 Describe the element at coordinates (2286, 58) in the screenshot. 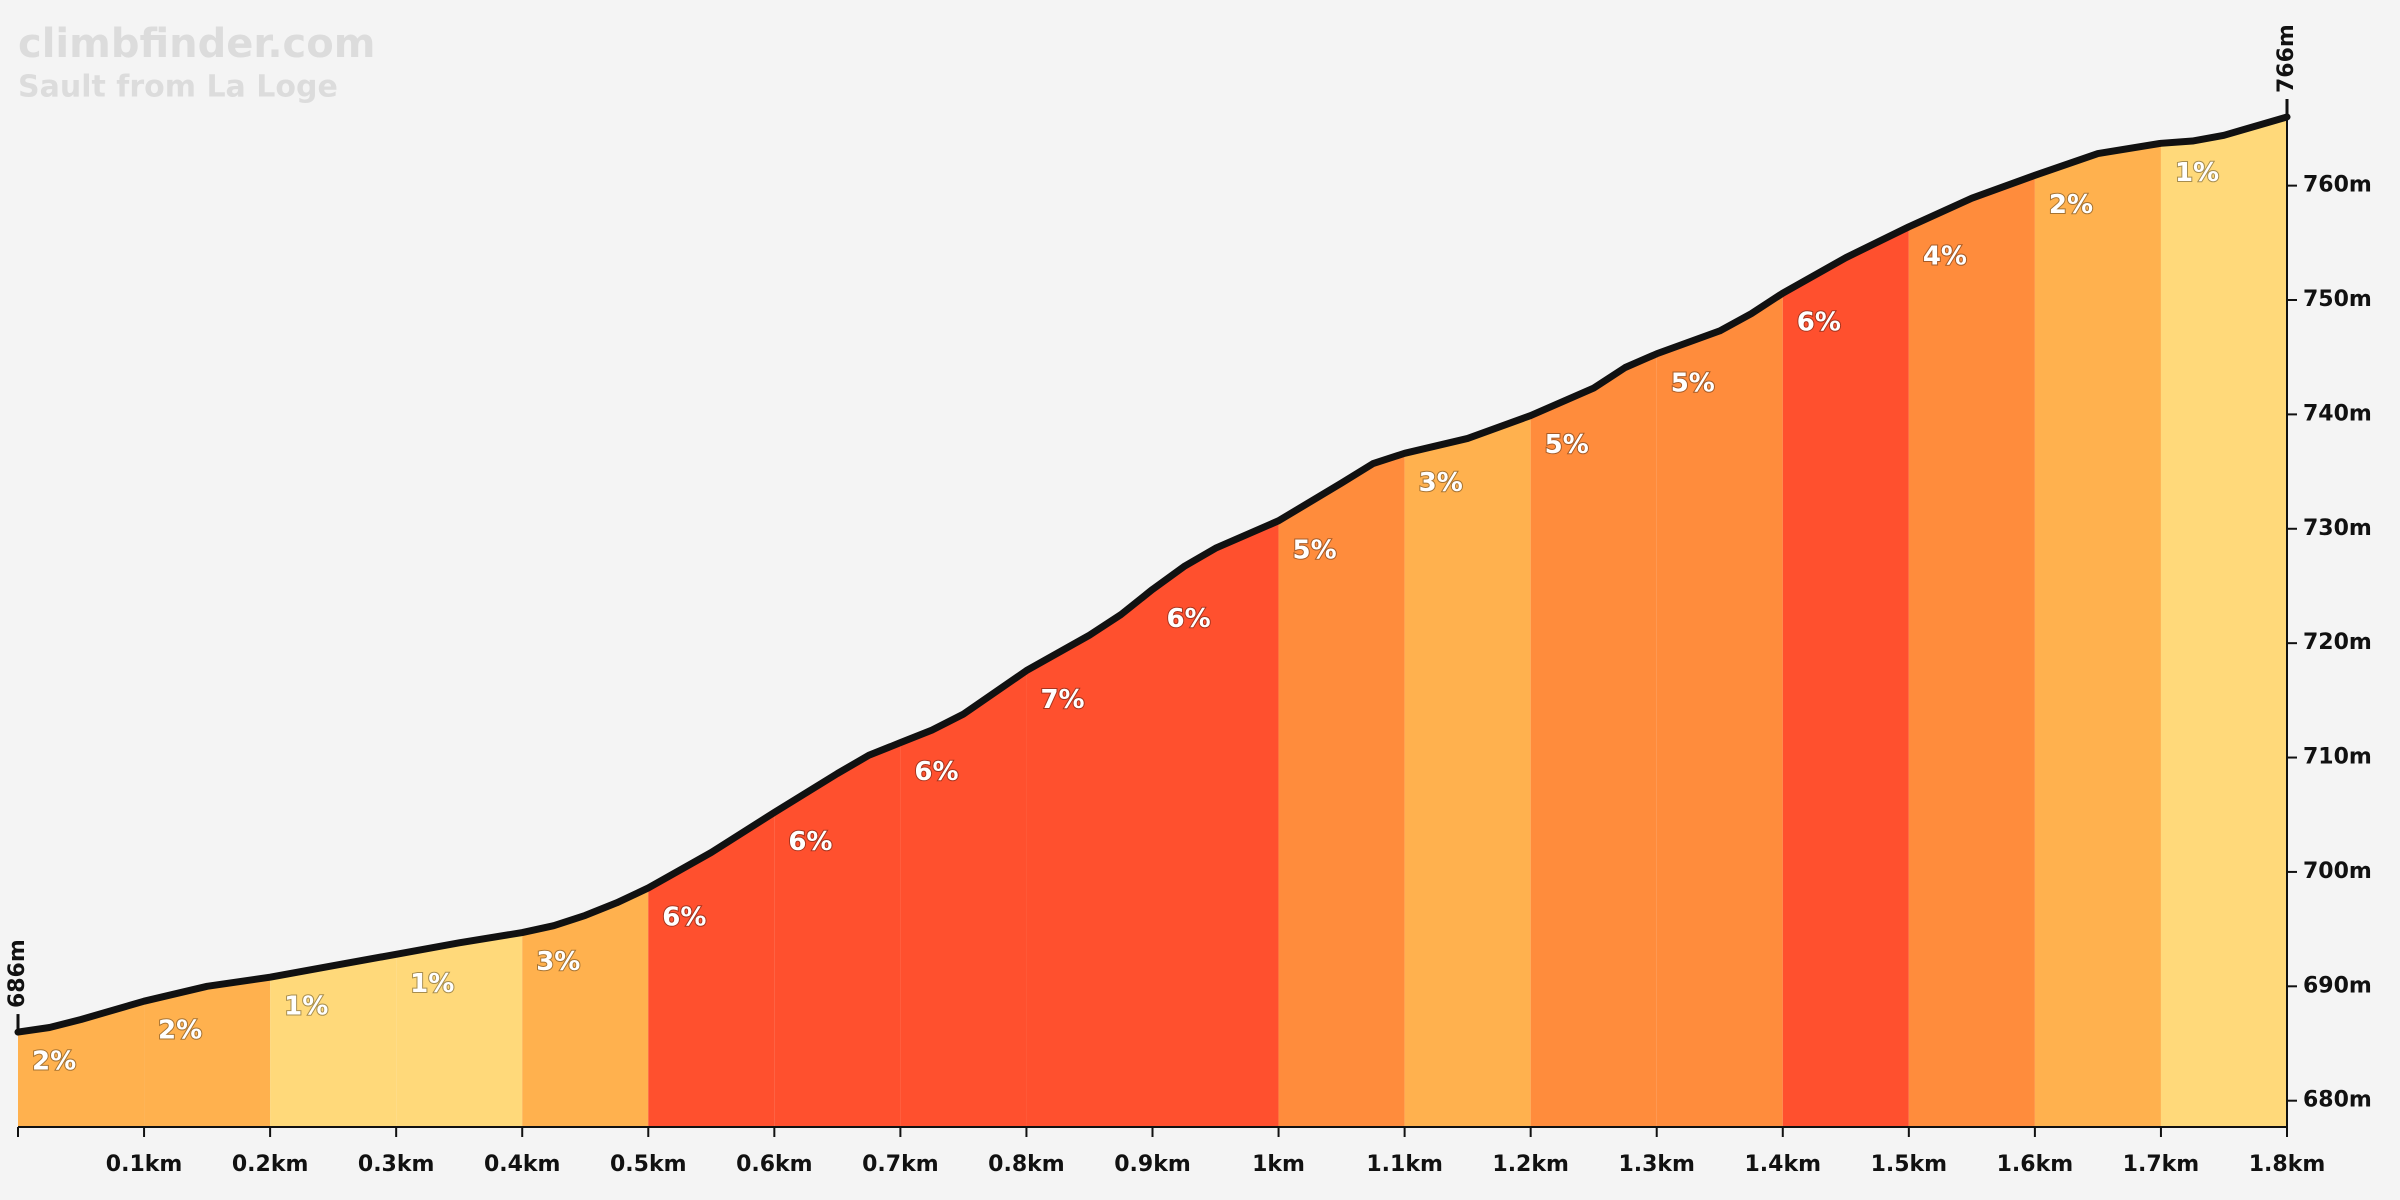

I see `end-label: 766m` at that location.